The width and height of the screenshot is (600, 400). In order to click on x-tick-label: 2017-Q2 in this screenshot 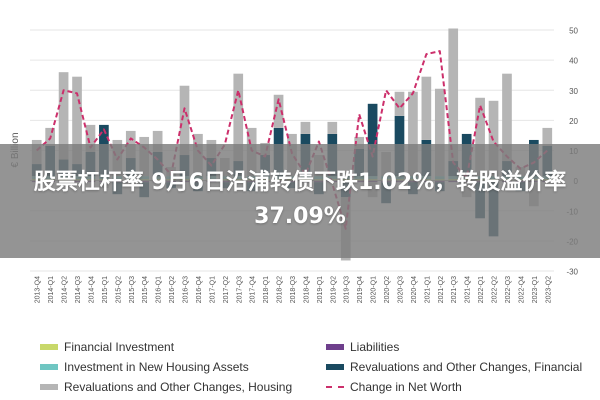, I will do `click(226, 289)`.